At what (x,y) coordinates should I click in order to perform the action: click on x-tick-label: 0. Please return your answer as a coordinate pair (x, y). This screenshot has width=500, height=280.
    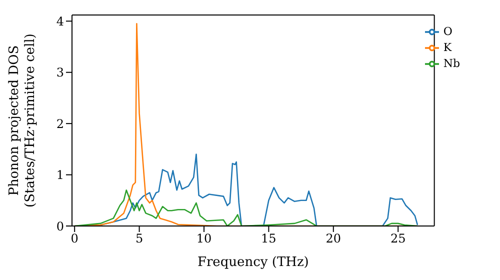
    Looking at the image, I should click on (74, 239).